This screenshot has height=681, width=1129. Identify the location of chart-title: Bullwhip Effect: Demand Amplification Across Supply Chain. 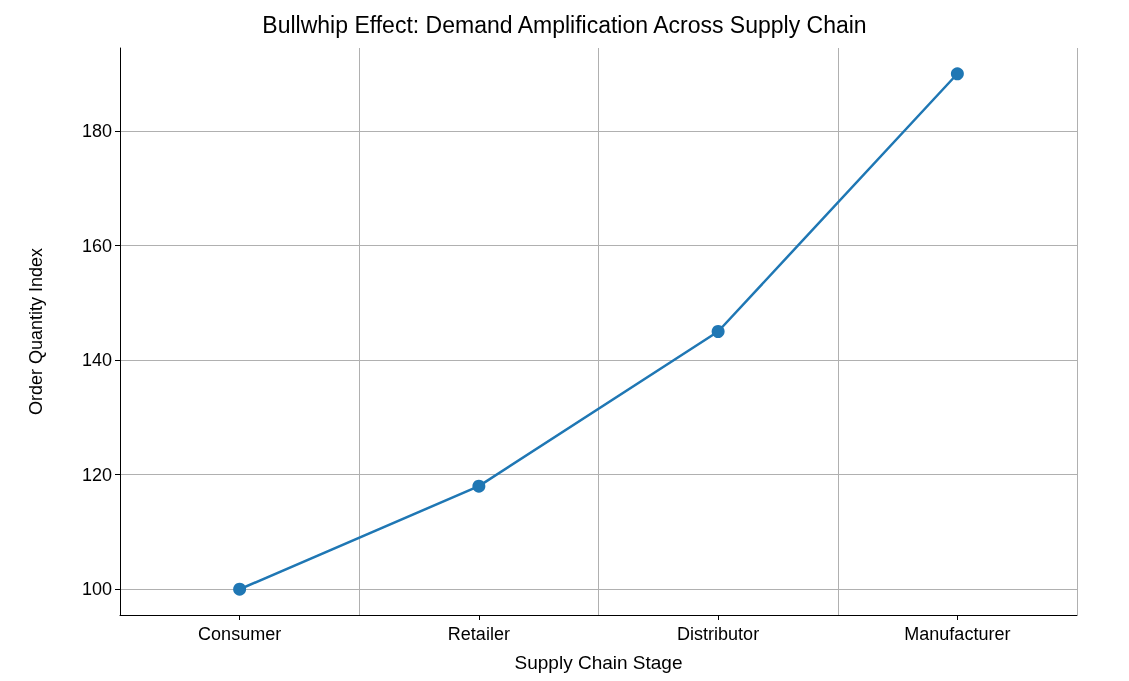
(564, 24).